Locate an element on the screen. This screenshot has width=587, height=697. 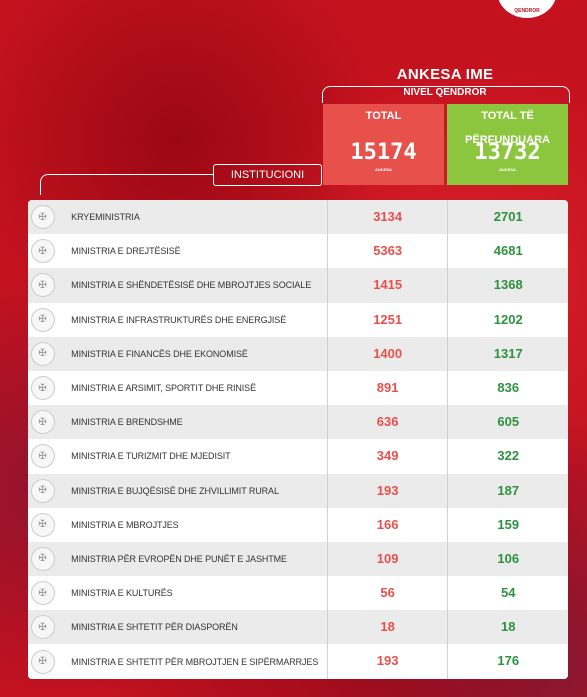
logo-text: QENDROR is located at coordinates (527, 11).